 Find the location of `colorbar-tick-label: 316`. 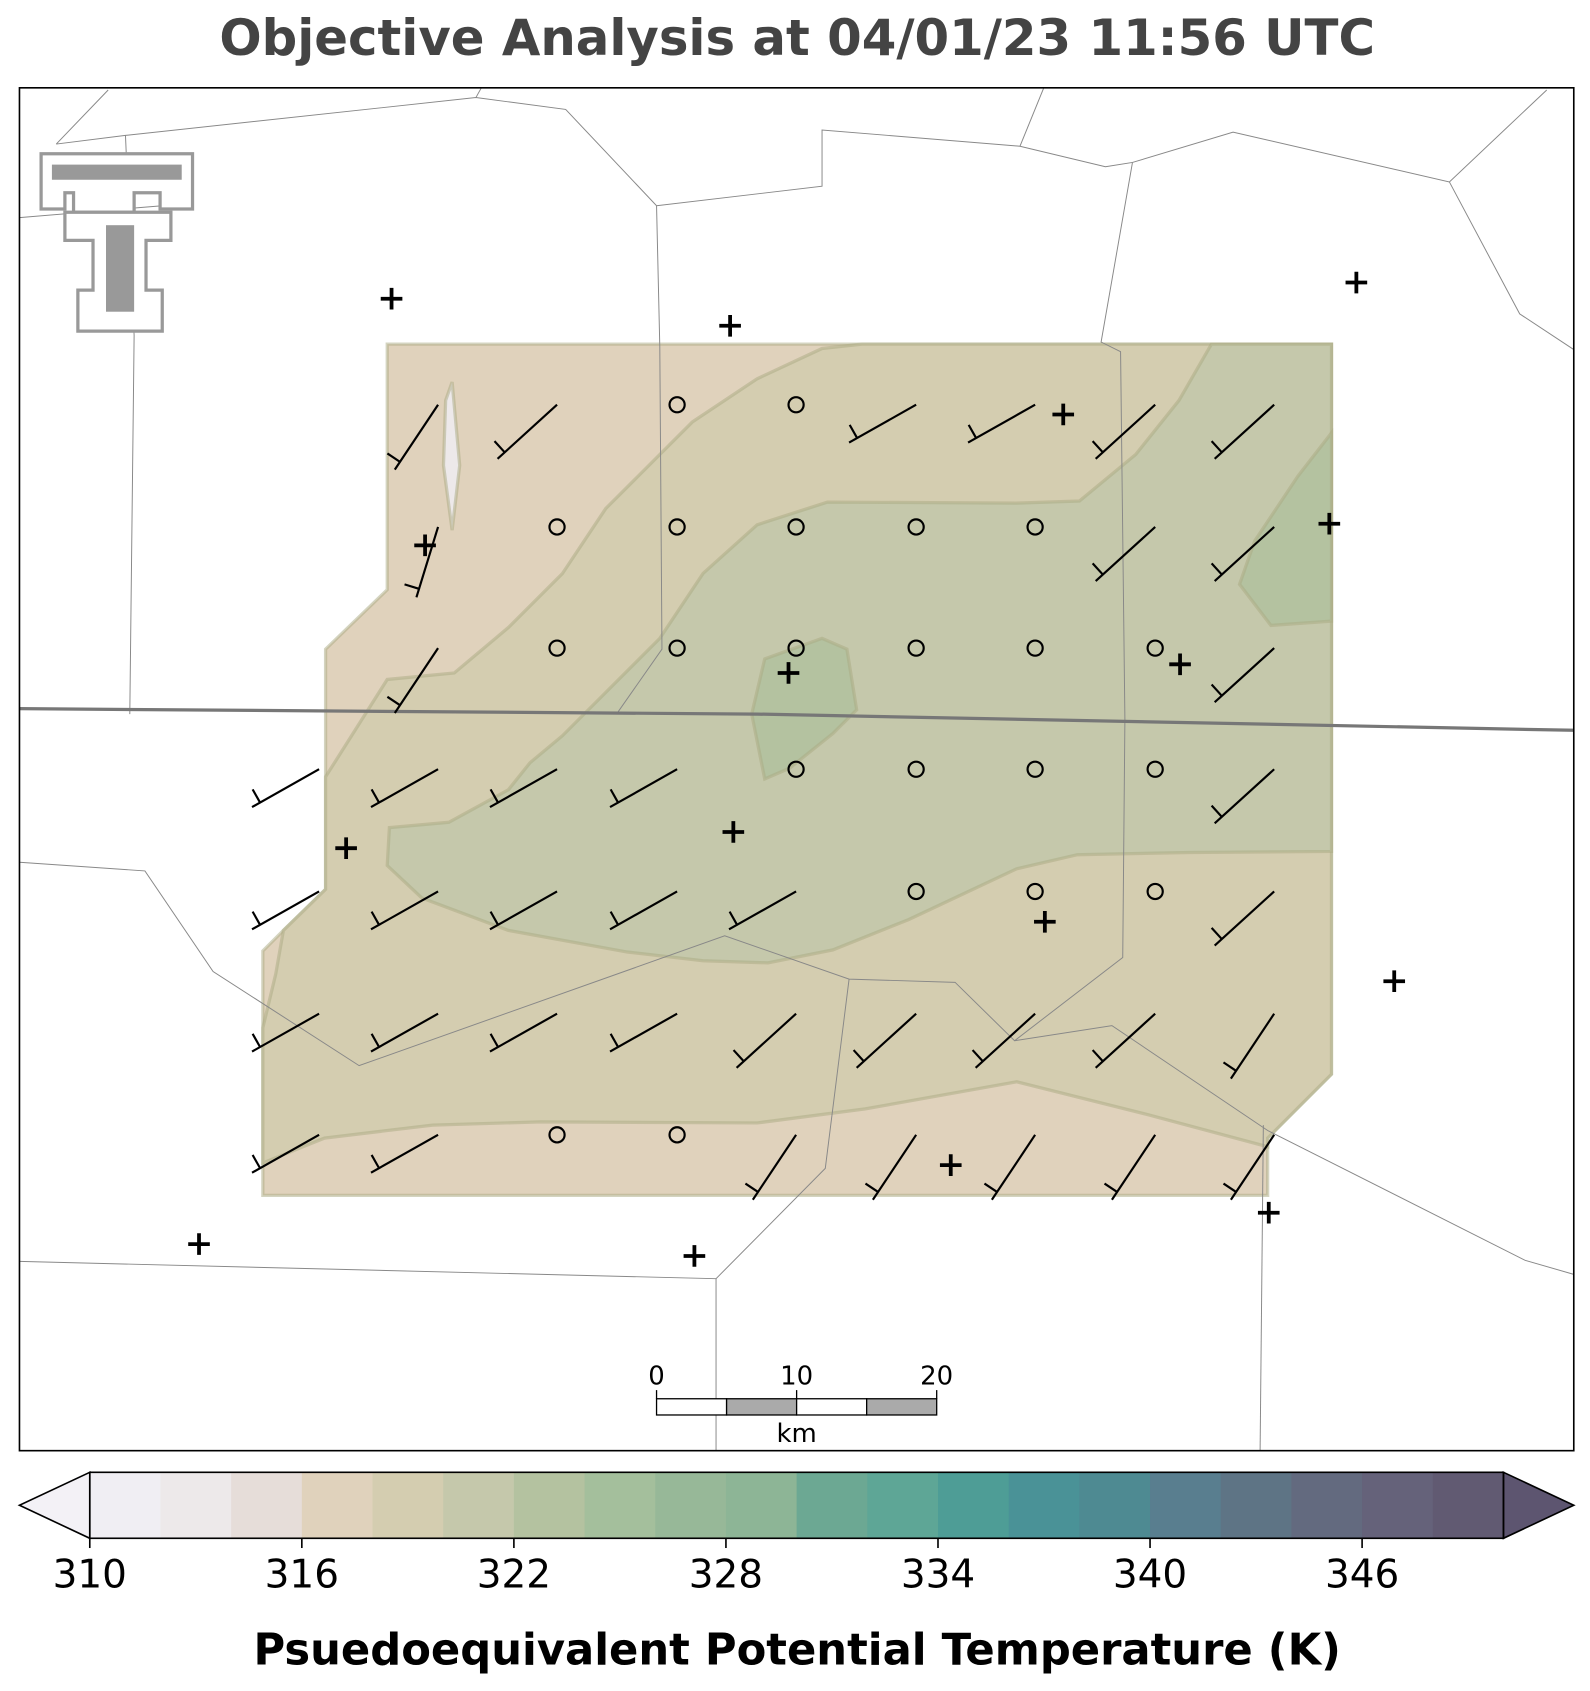

colorbar-tick-label: 316 is located at coordinates (302, 1575).